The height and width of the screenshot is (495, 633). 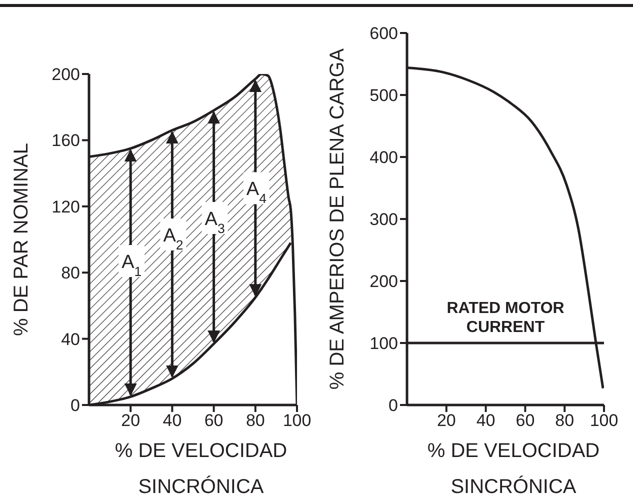 What do you see at coordinates (70, 339) in the screenshot?
I see `y-tick-label: 40` at bounding box center [70, 339].